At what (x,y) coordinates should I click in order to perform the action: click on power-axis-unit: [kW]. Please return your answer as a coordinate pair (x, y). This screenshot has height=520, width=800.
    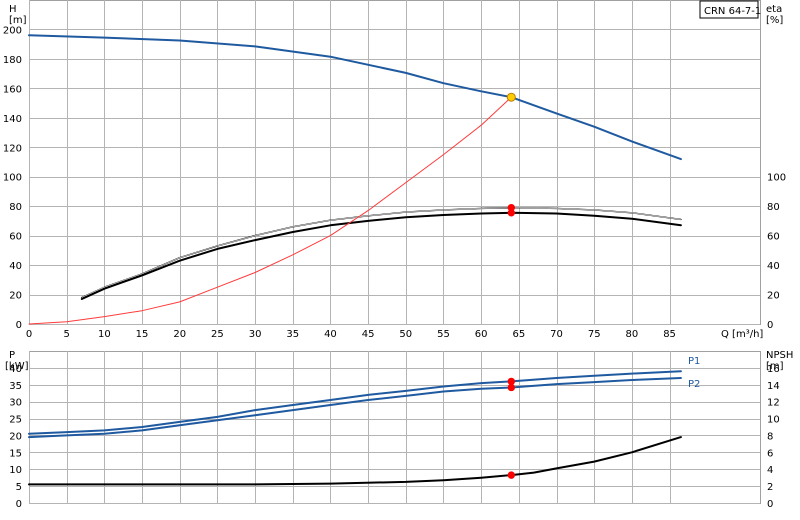
    Looking at the image, I should click on (17, 366).